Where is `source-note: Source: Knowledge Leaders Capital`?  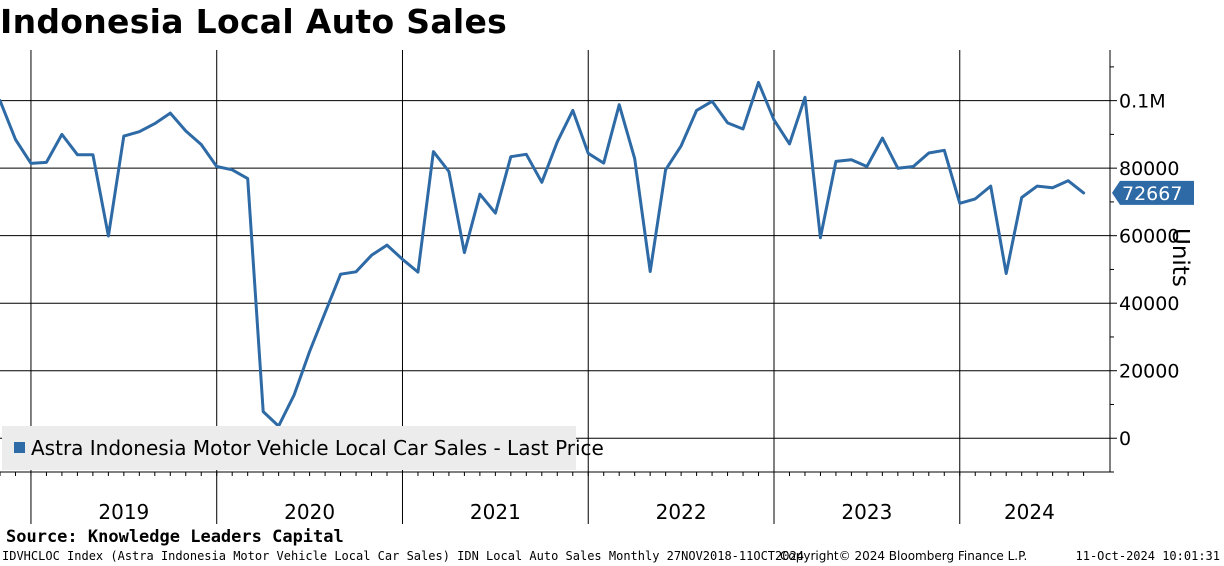 source-note: Source: Knowledge Leaders Capital is located at coordinates (175, 537).